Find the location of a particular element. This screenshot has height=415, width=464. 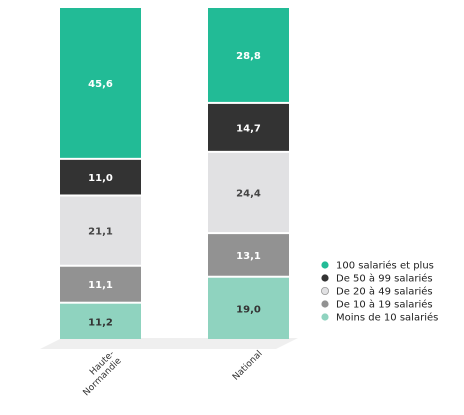

data-label: 28,8 is located at coordinates (248, 56).